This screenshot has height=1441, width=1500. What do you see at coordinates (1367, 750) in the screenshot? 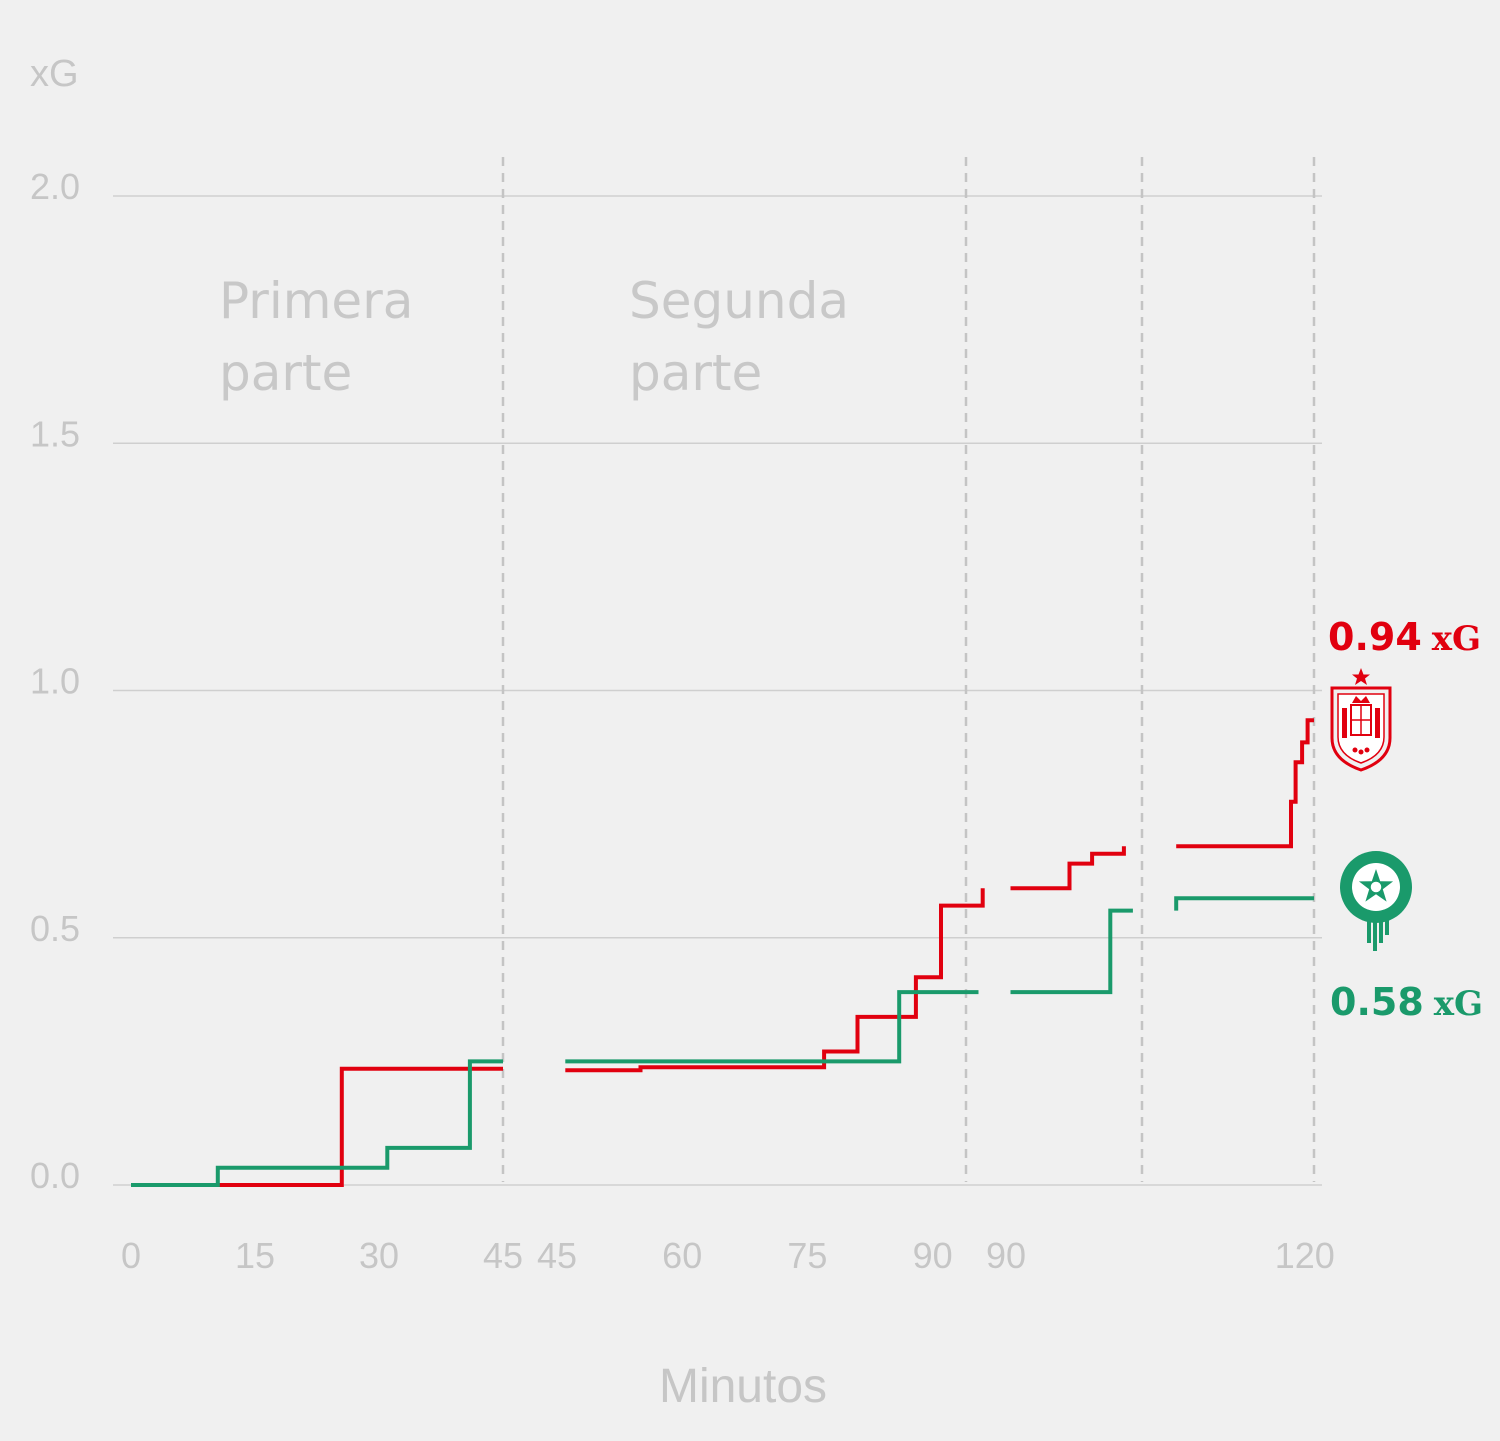
I see `crest-dot-right` at bounding box center [1367, 750].